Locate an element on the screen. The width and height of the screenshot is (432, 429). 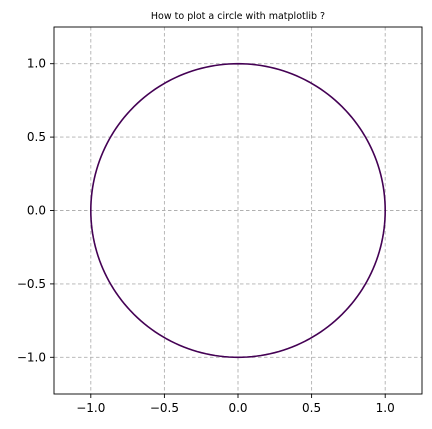
y-tick-label: −1.0 is located at coordinates (31, 357).